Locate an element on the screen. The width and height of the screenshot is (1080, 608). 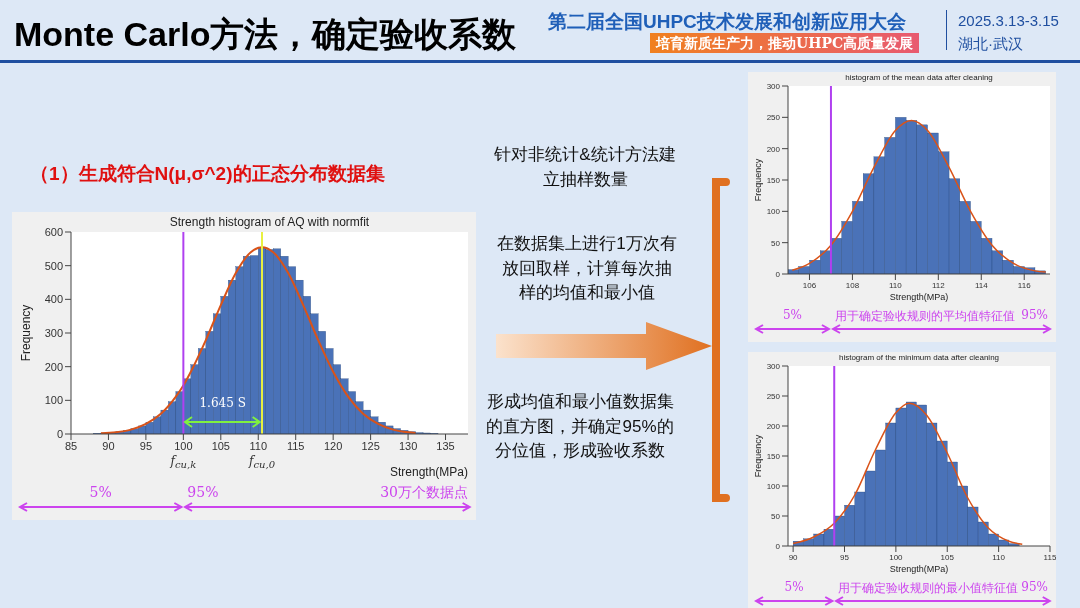
text: 30万个数据点 is located at coordinates (424, 493).